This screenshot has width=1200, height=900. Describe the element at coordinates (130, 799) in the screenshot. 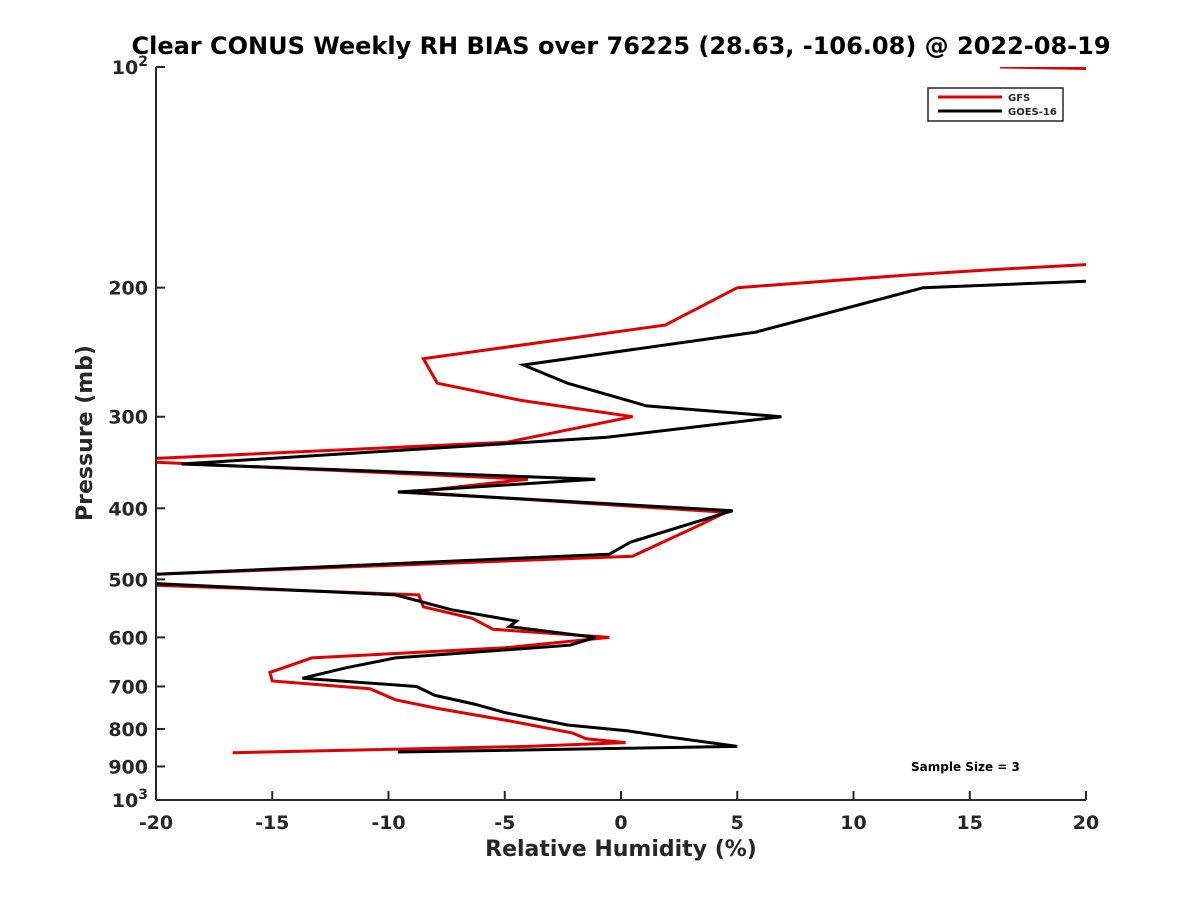

I see `y-tick-label: 10³` at that location.